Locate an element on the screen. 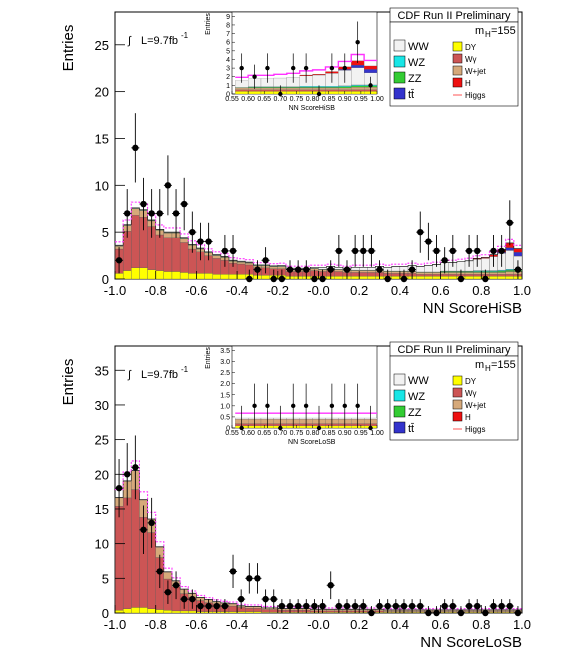  bottom-inset-x-tick-label: 0.55 is located at coordinates (232, 433).